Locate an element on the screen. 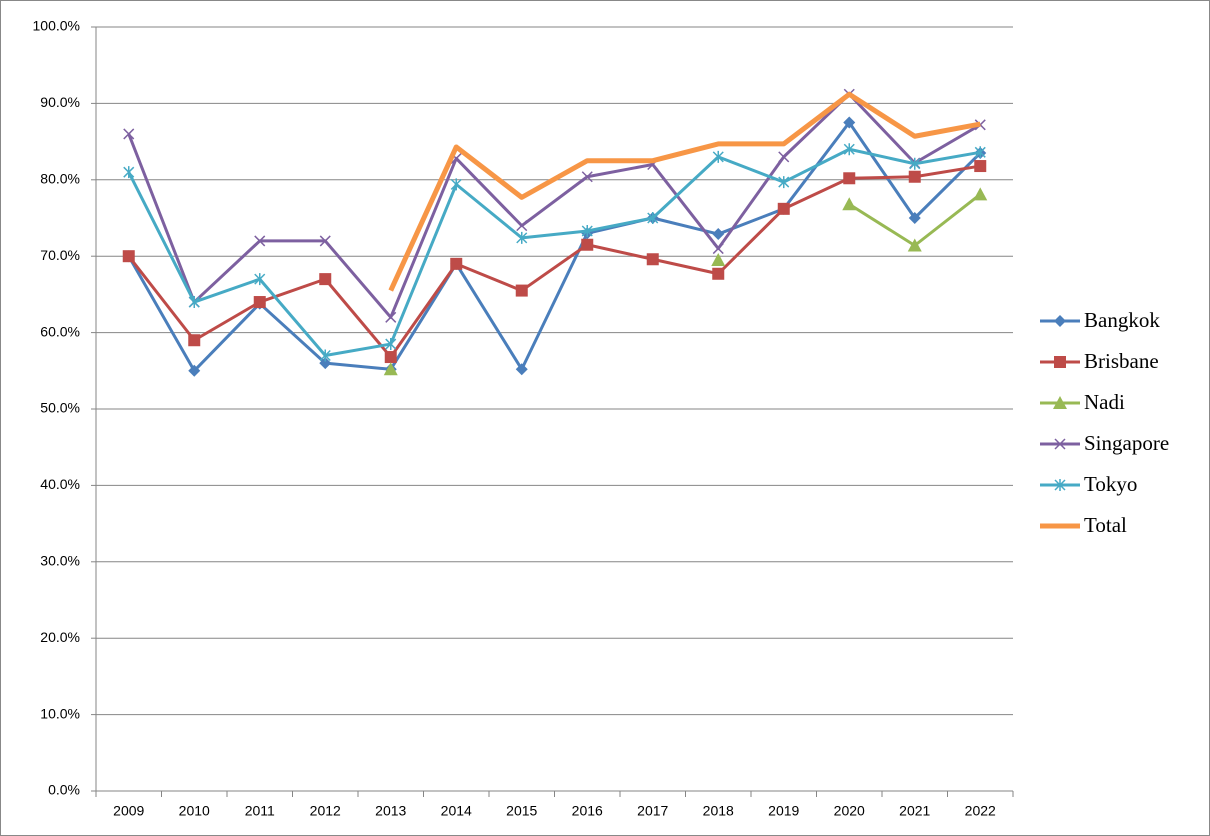 This screenshot has height=836, width=1210. y-tick-label: 20.0% is located at coordinates (60, 637).